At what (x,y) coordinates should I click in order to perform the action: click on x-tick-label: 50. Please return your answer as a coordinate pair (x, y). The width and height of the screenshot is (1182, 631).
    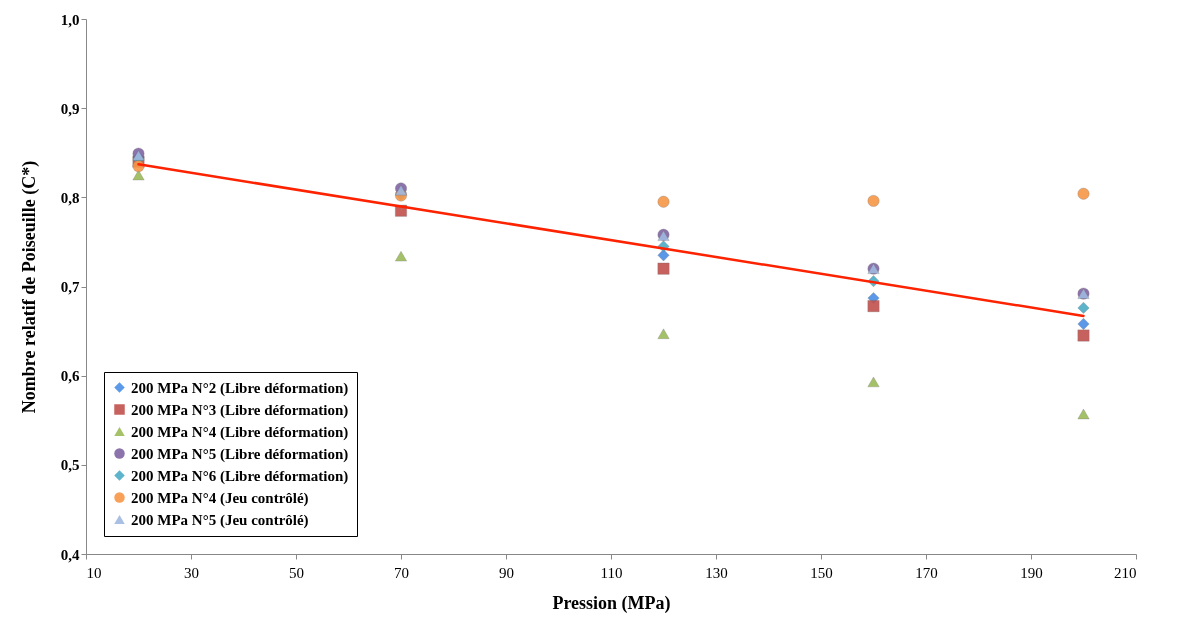
    Looking at the image, I should click on (296, 572).